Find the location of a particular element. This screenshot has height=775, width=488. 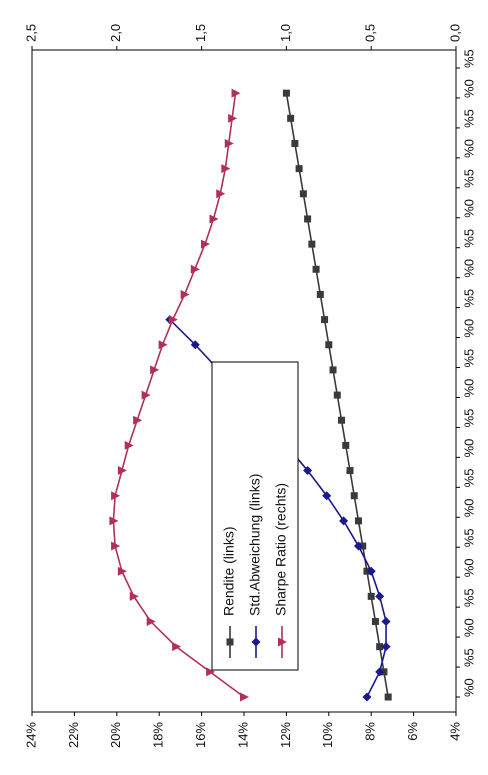

left-tick-label: 6% is located at coordinates (412, 731).